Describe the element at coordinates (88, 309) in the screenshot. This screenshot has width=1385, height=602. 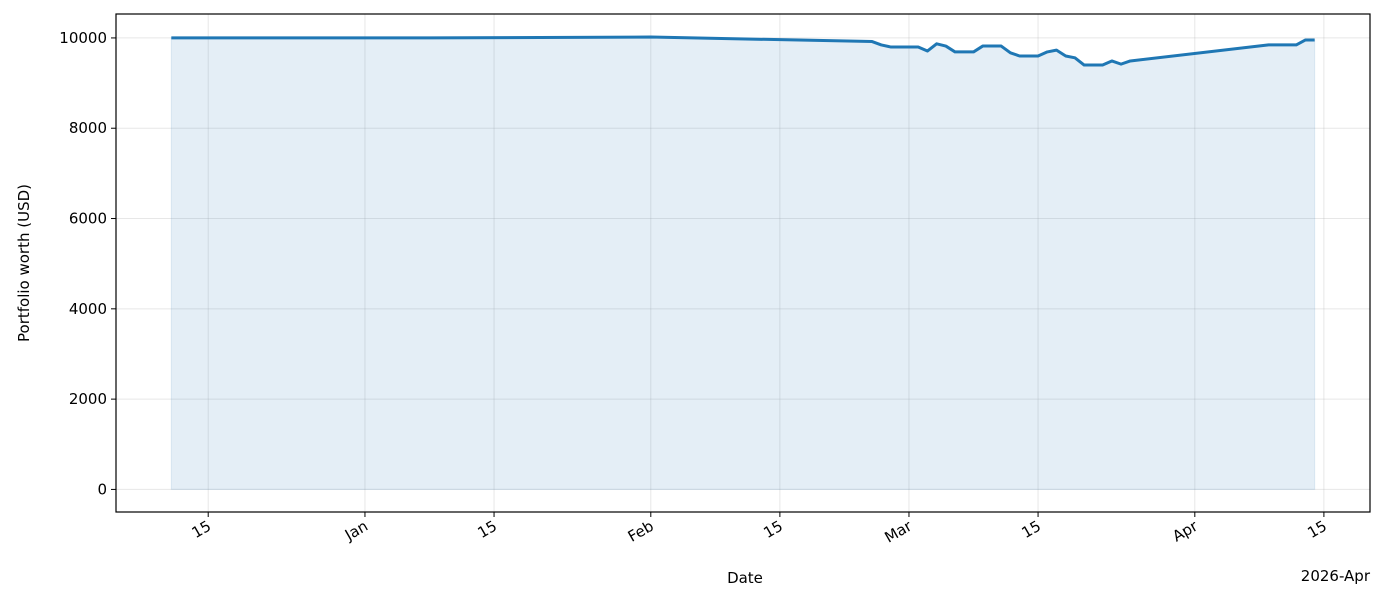
I see `y-tick-label: 4000` at that location.